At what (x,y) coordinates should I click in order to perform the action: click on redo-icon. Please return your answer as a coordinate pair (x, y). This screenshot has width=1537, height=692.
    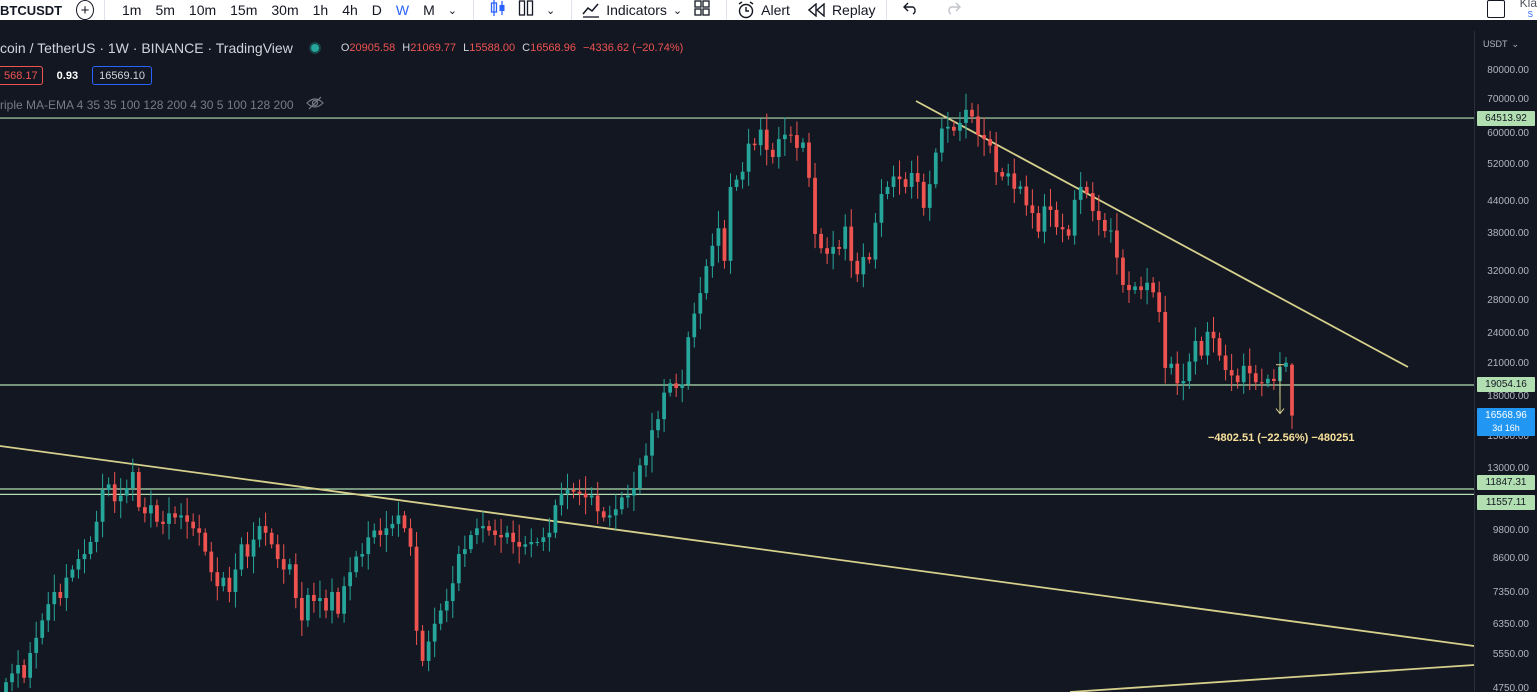
    Looking at the image, I should click on (953, 10).